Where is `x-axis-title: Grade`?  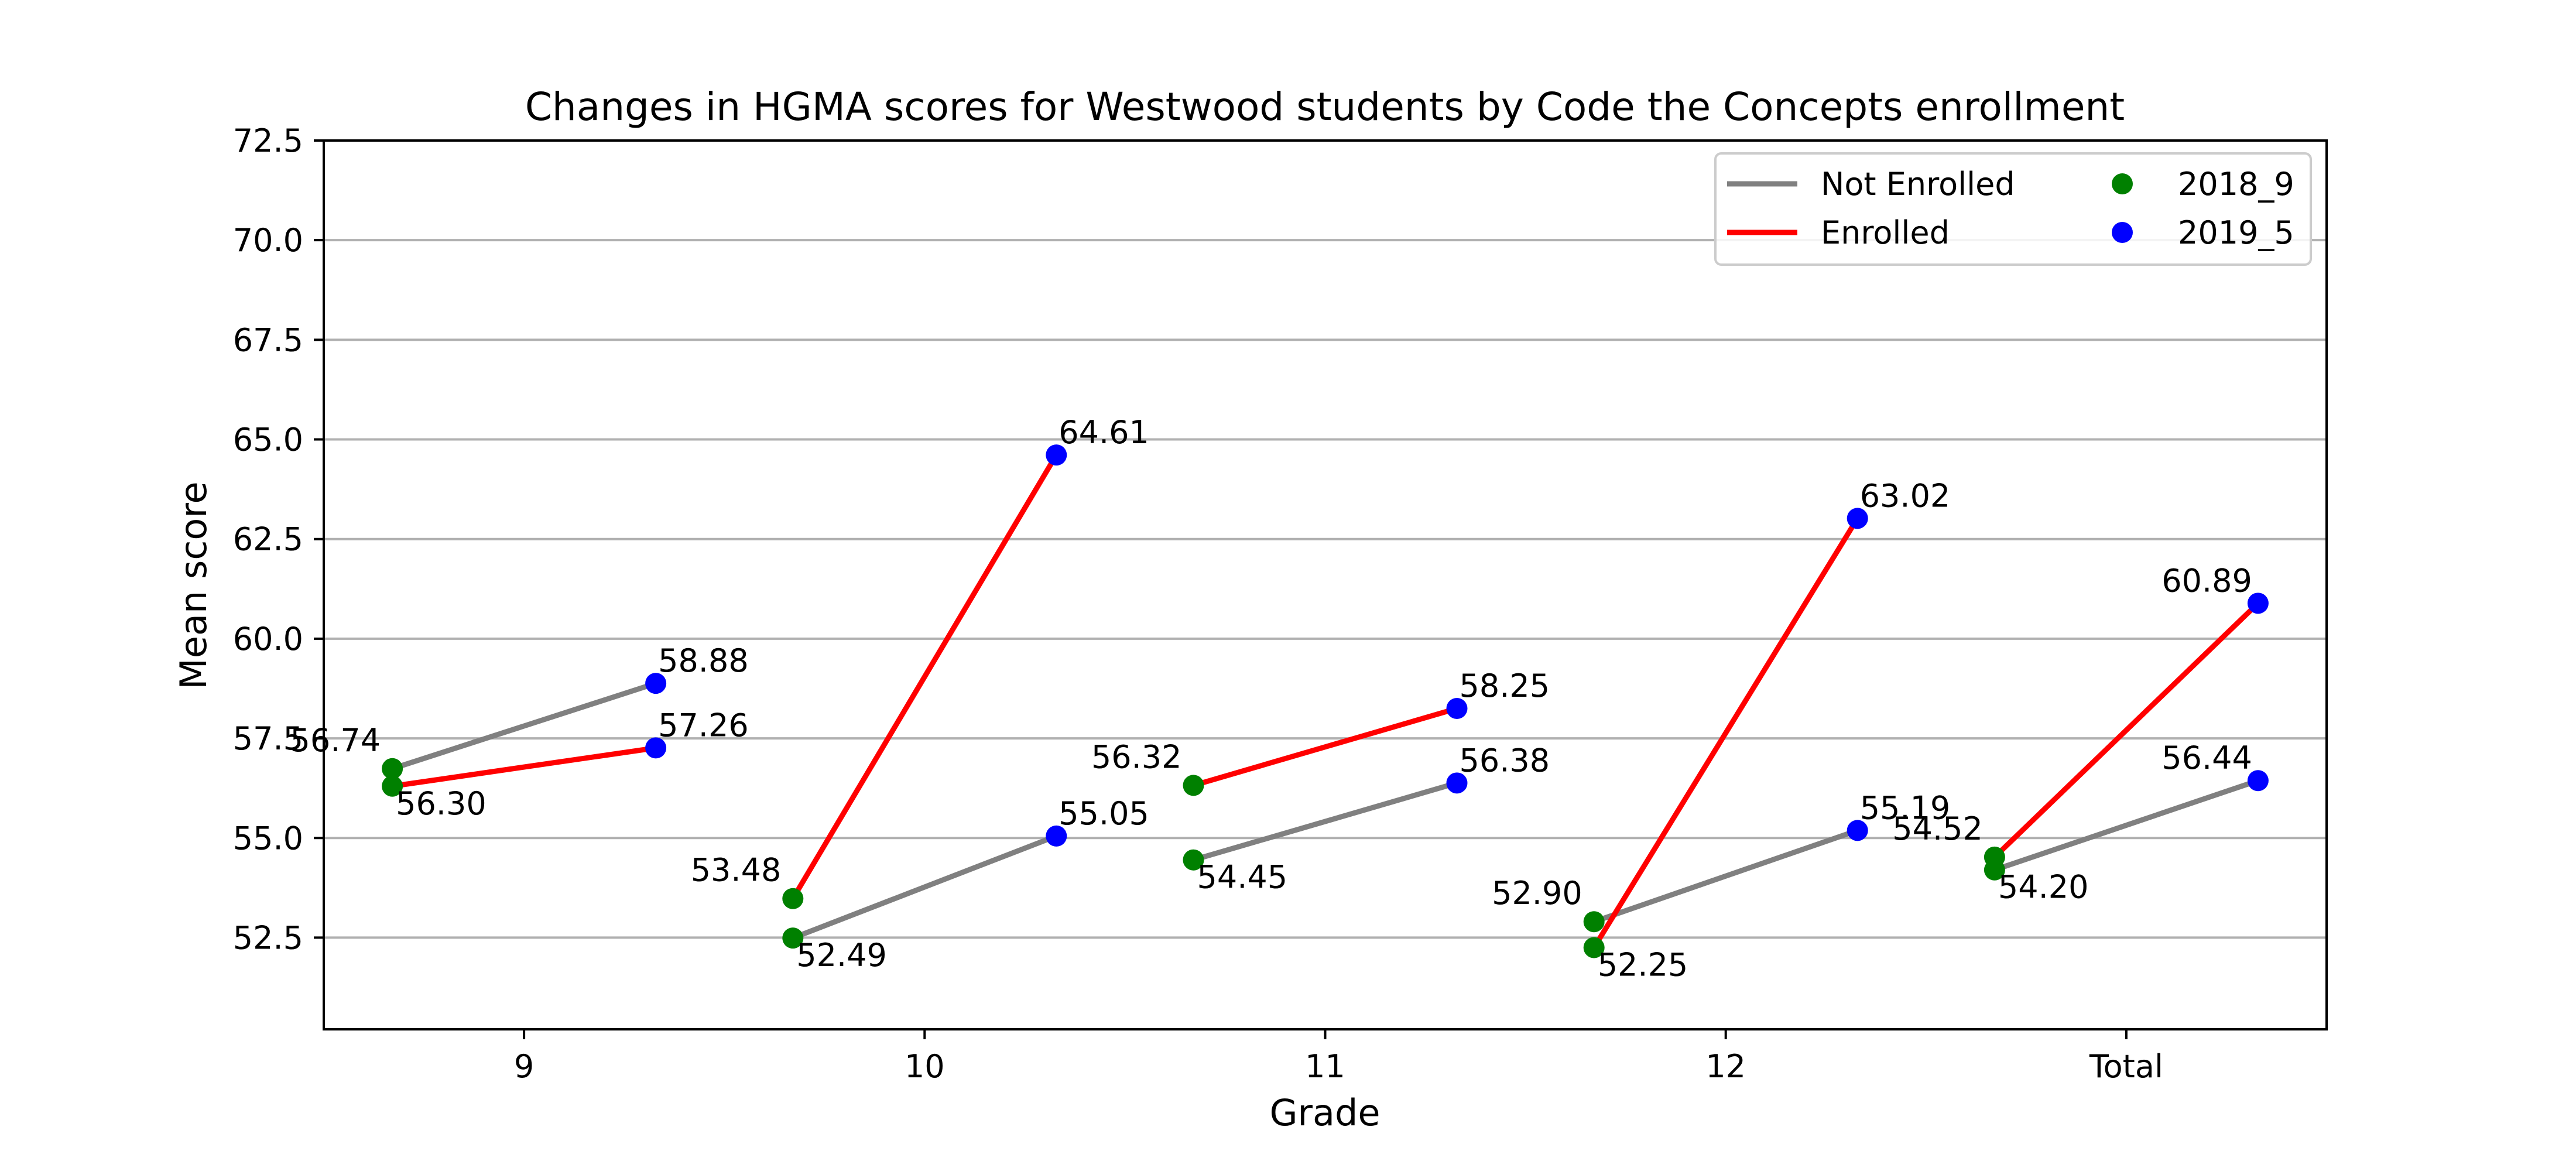 x-axis-title: Grade is located at coordinates (1324, 1112).